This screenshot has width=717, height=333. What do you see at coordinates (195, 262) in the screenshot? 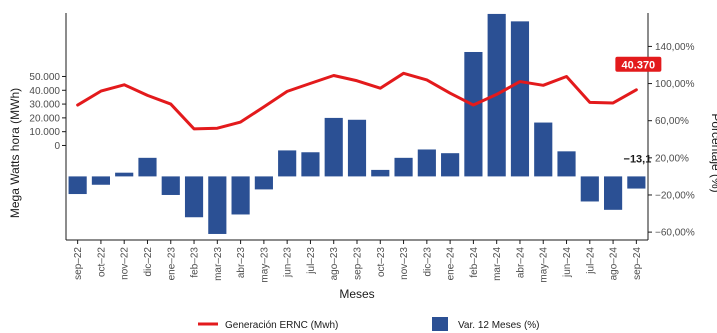
I see `x-tick-label: feb–23` at bounding box center [195, 262].